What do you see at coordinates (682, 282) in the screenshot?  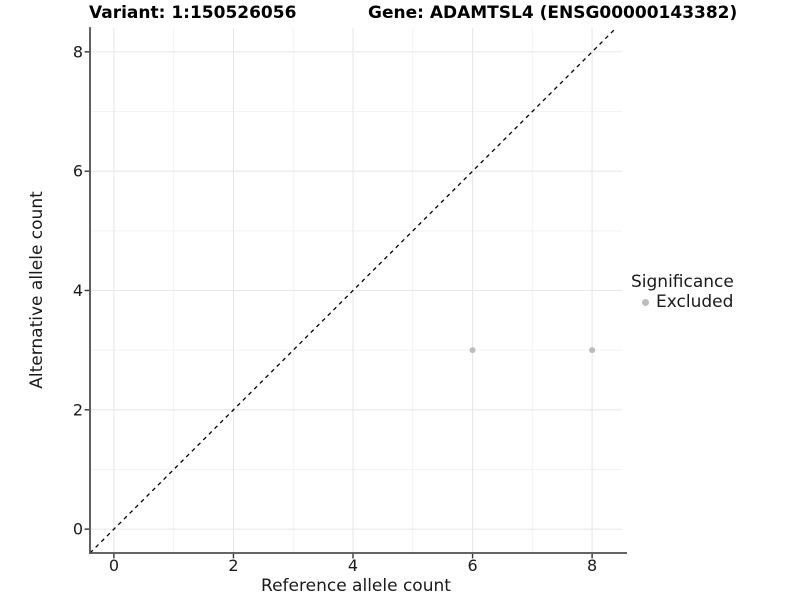 I see `legend-title: Significance` at bounding box center [682, 282].